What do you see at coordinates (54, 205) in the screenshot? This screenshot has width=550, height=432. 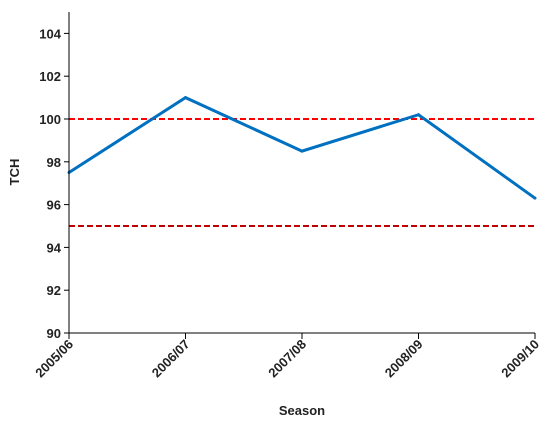 I see `y-tick-label-96: 96` at bounding box center [54, 205].